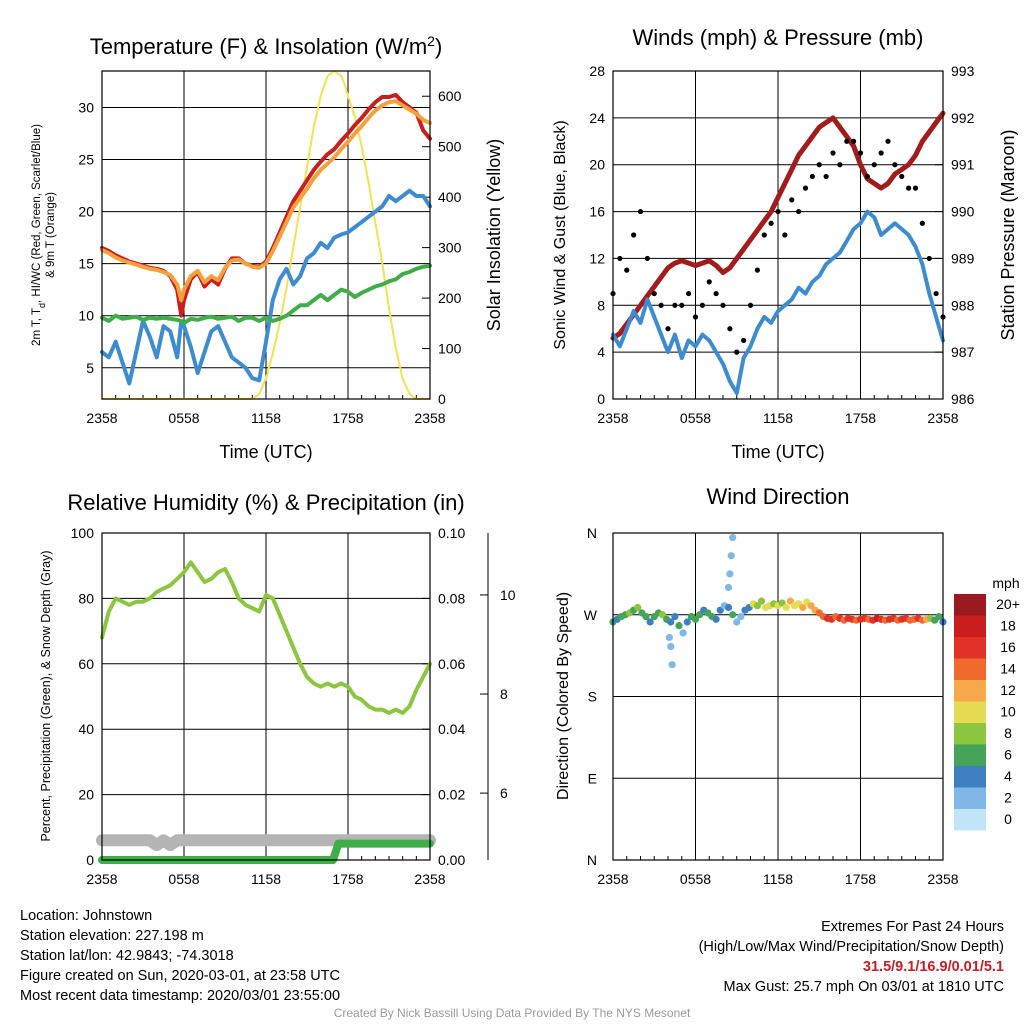 The image size is (1024, 1024). I want to click on x-tick-label: 1158, so click(778, 418).